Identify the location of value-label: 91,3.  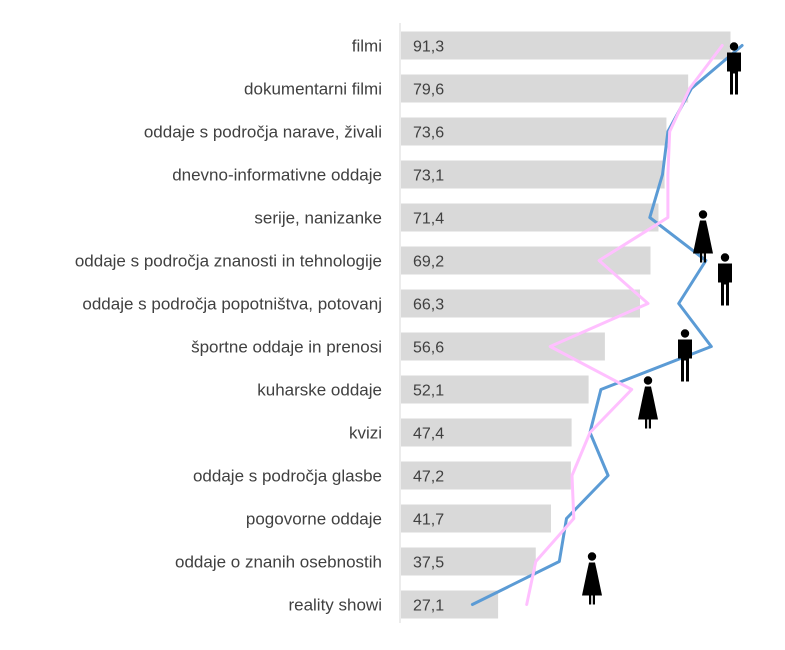
(428, 47).